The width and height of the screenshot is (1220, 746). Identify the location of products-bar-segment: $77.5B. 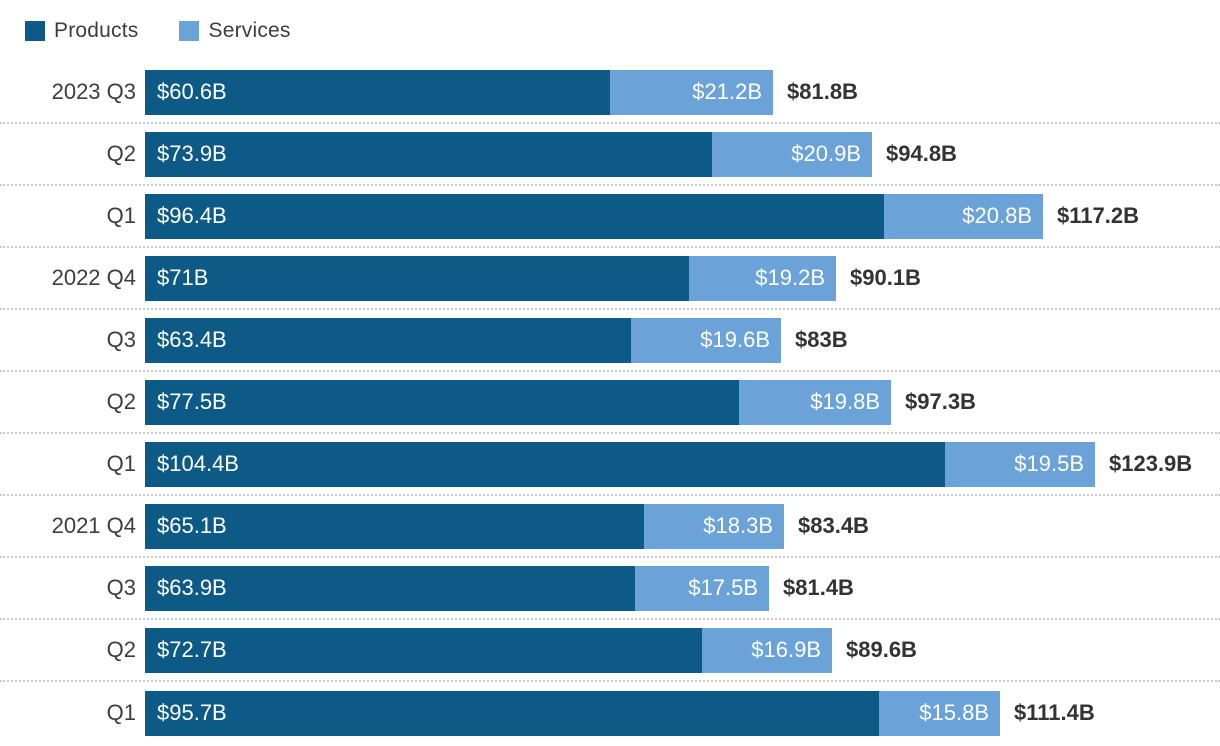
(442, 402).